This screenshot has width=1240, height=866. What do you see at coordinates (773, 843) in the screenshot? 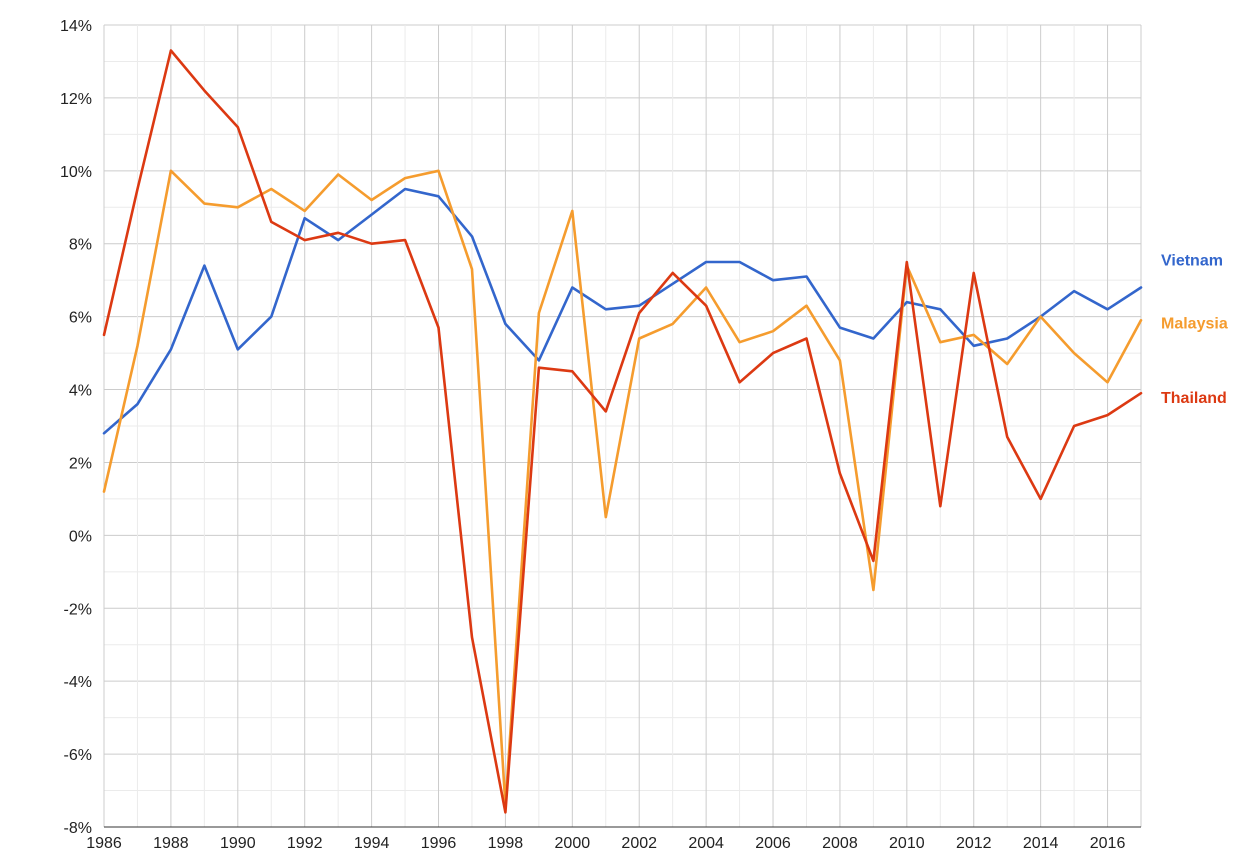
I see `x-tick-label: 2006` at bounding box center [773, 843].